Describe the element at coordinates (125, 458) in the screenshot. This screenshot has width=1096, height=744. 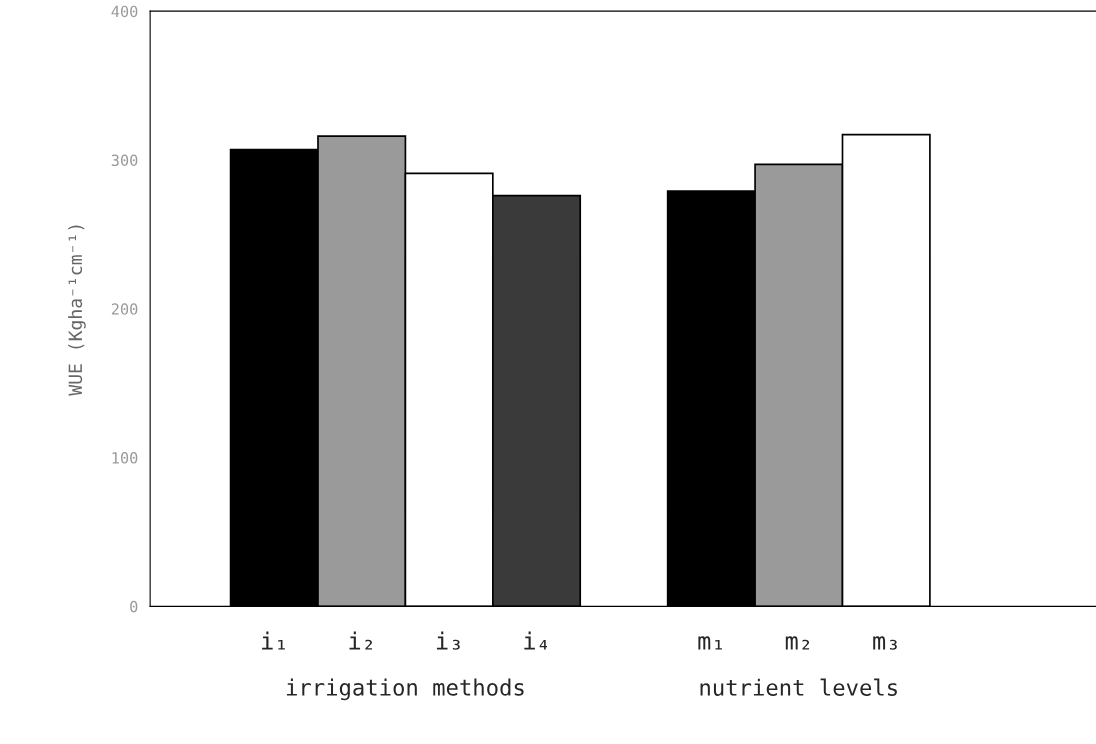
I see `y-tick-label: 100` at that location.